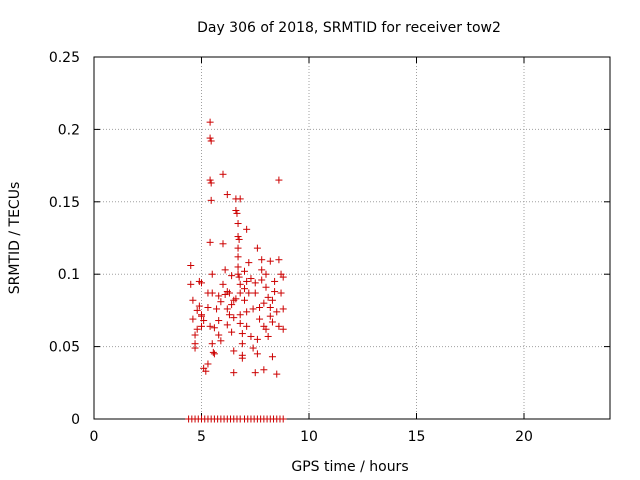 This screenshot has height=480, width=640. Describe the element at coordinates (64, 203) in the screenshot. I see `y-tick-label: 0.15` at that location.